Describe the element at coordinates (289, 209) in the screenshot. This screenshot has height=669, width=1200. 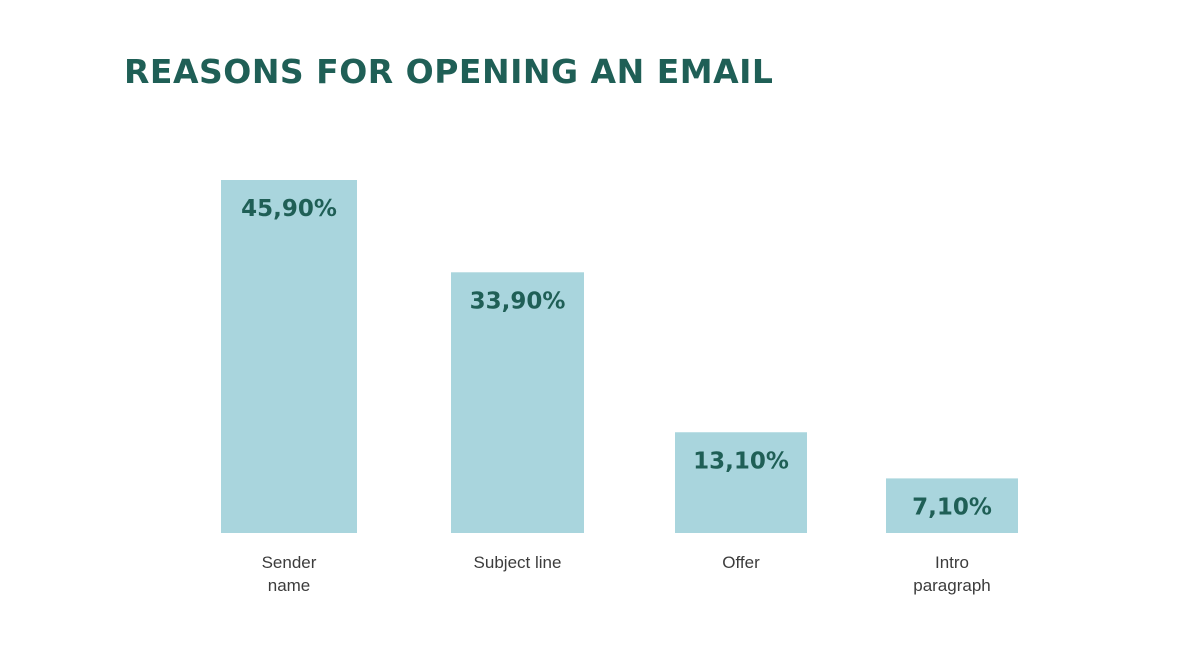
I see `value-label-sender-name: 45,90%` at that location.